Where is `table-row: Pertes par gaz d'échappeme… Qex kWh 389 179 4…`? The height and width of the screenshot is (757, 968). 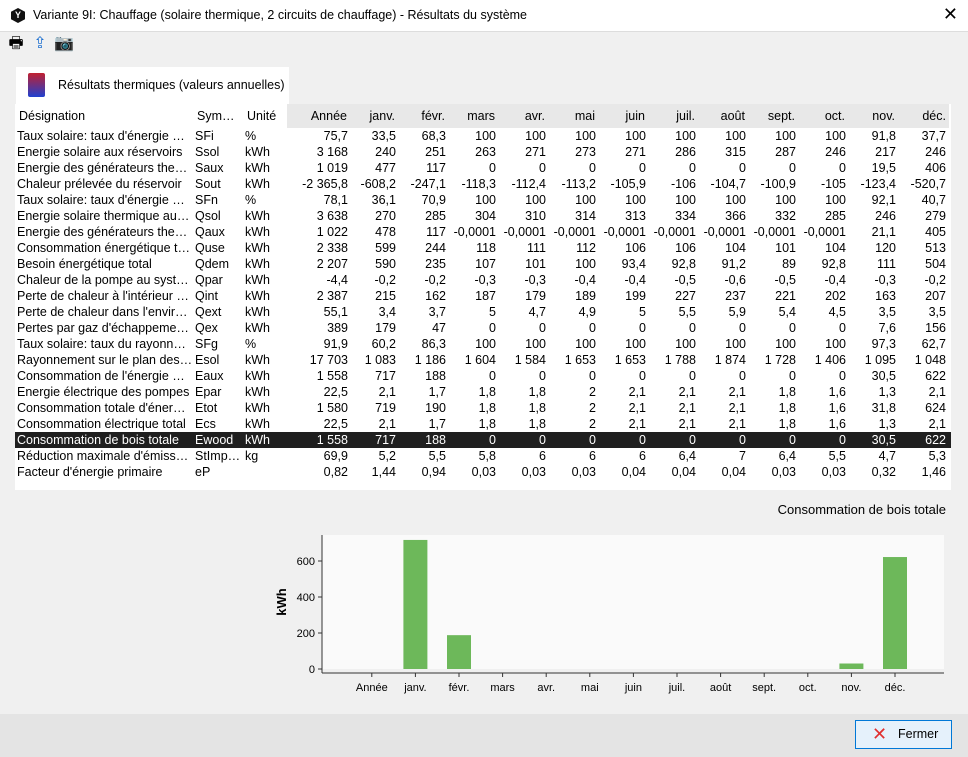 table-row: Pertes par gaz d'échappeme… Qex kWh 389 179 4… is located at coordinates (483, 328).